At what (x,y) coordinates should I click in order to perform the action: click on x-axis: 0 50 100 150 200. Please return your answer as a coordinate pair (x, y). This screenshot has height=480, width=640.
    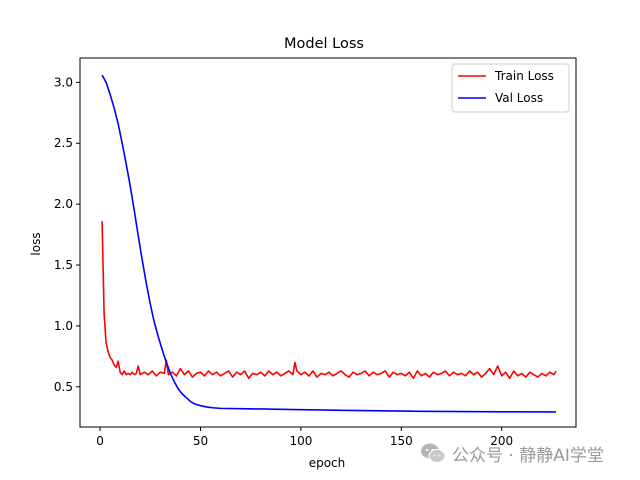
    Looking at the image, I should click on (304, 437).